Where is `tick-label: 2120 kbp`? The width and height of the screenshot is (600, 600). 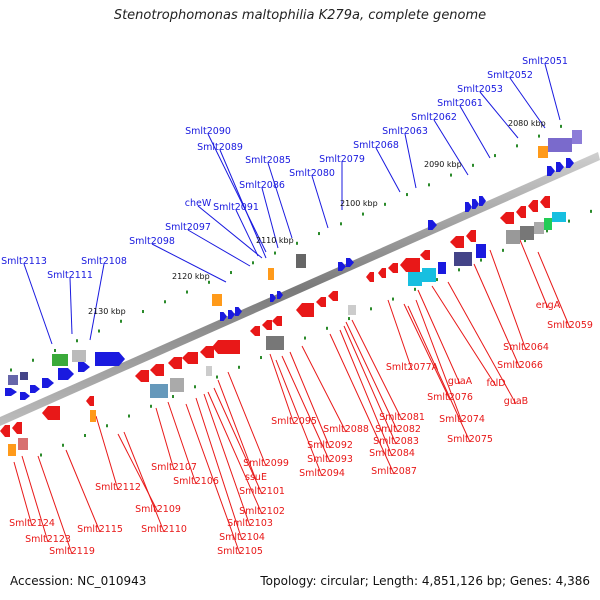 tick-label: 2120 kbp is located at coordinates (191, 276).